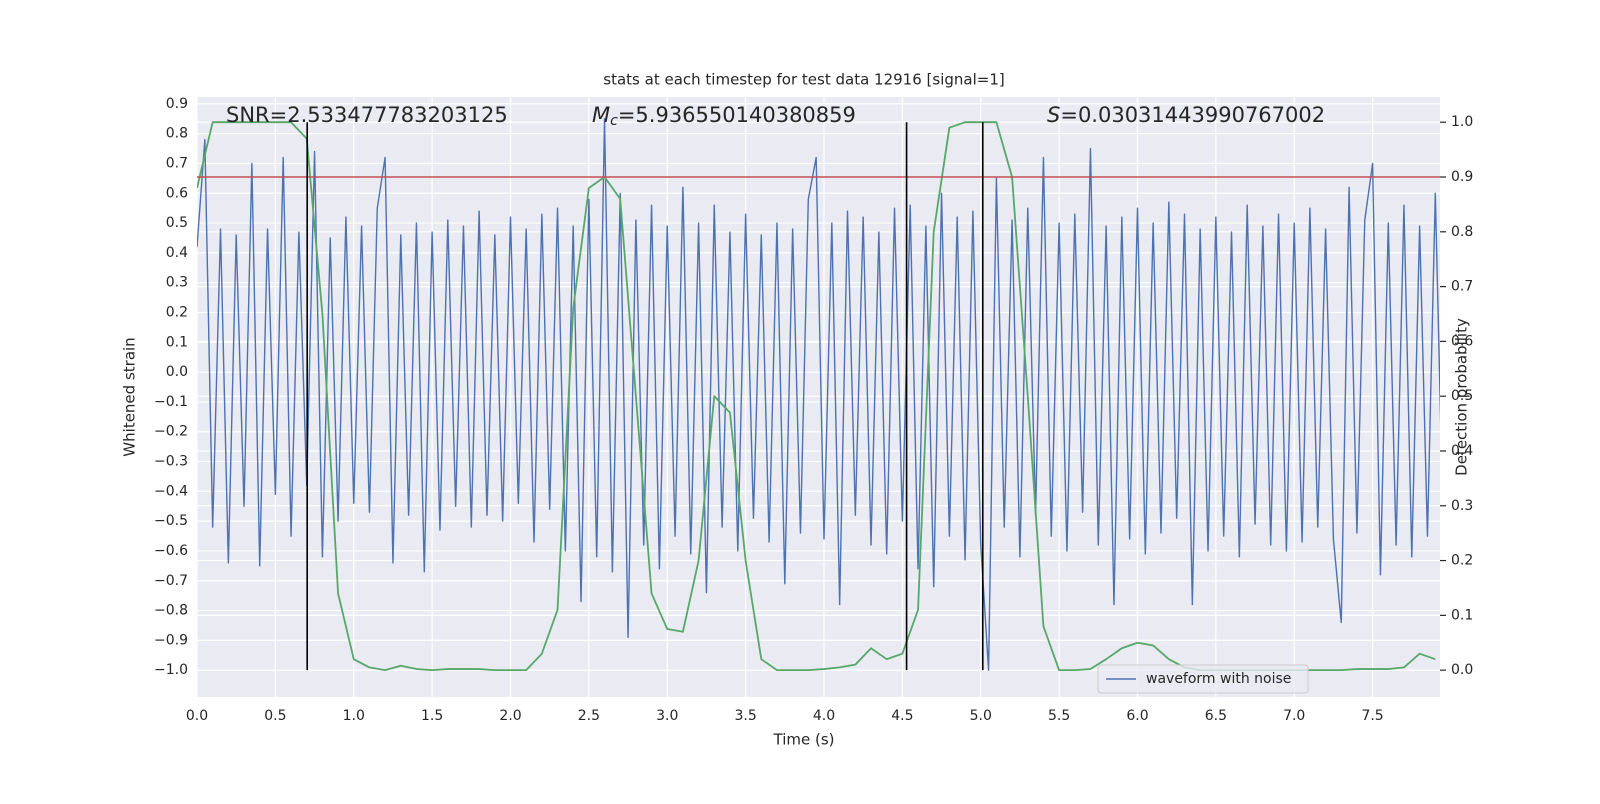  Describe the element at coordinates (1059, 716) in the screenshot. I see `x-tick-label: 5.5` at that location.